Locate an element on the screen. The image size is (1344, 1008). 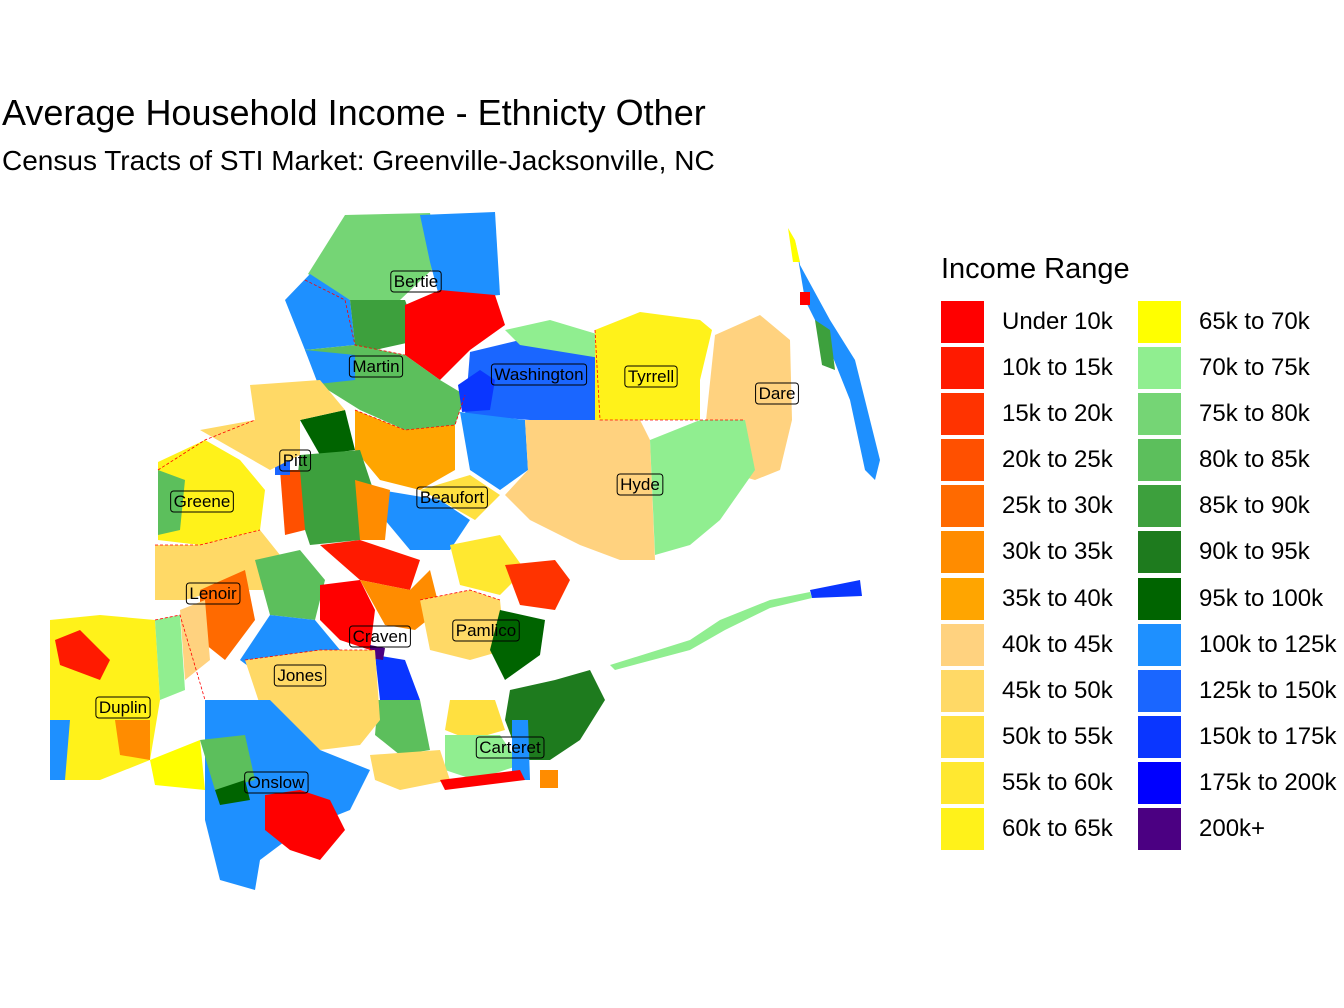
county-label-text: Tyrrell is located at coordinates (651, 376).